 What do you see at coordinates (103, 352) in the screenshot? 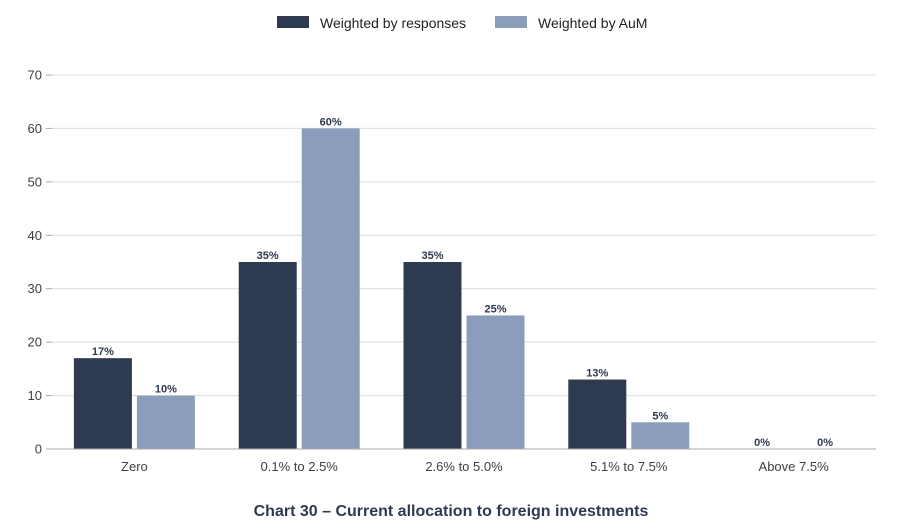
I see `data-label: 17%` at bounding box center [103, 352].